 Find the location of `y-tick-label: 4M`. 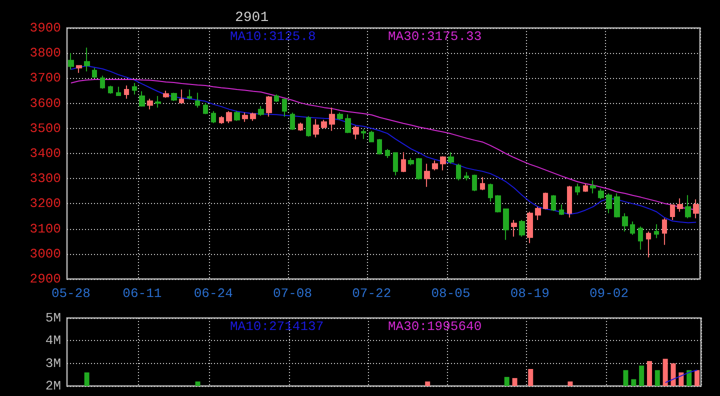

y-tick-label: 4M is located at coordinates (53, 340).